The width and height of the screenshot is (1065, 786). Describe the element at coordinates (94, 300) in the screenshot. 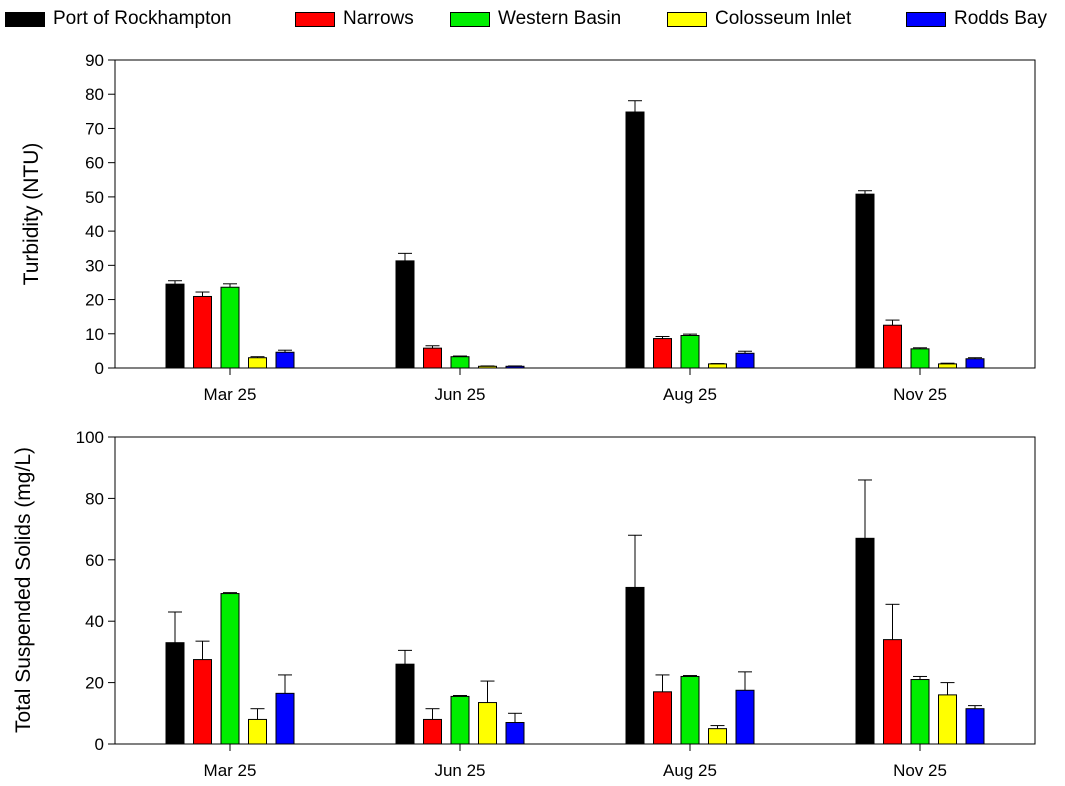

I see `turbidity-y-tick-label: 20` at that location.